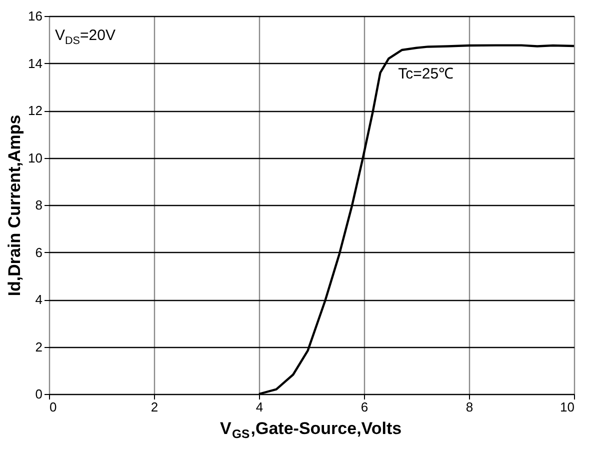 This screenshot has height=452, width=616. What do you see at coordinates (38, 299) in the screenshot?
I see `y-tick-label: 4` at bounding box center [38, 299].